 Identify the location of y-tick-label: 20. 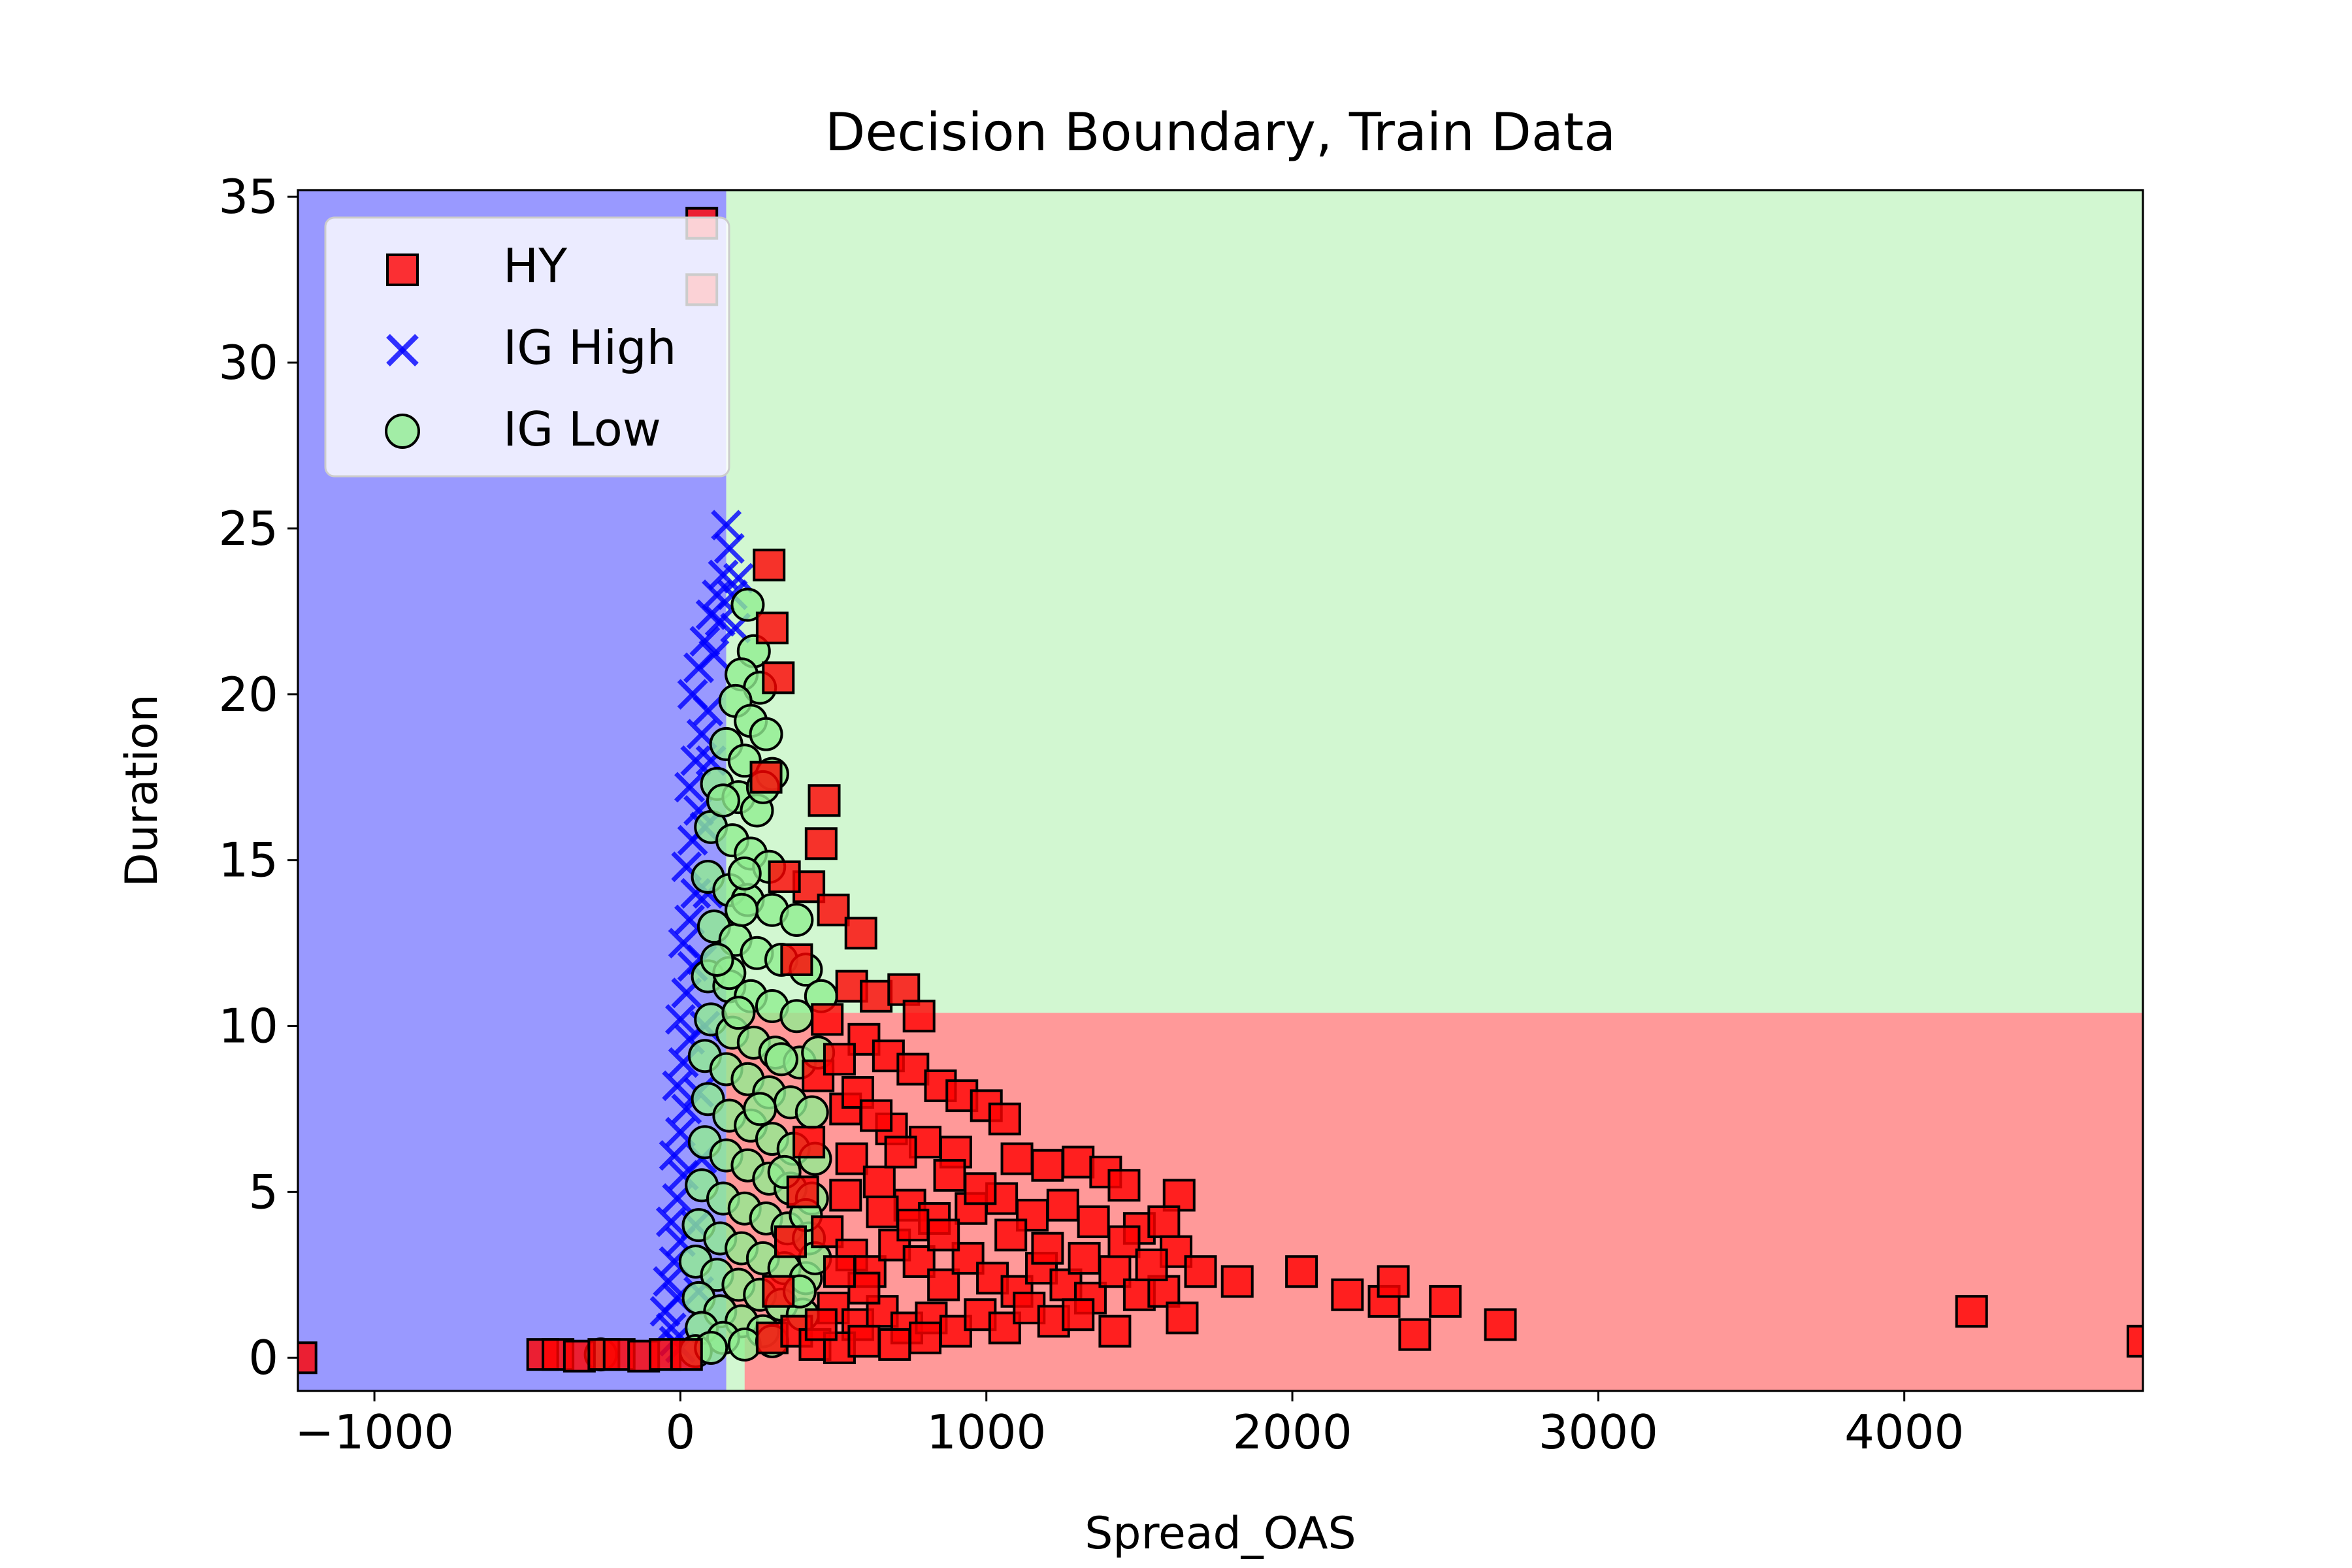
(248, 694).